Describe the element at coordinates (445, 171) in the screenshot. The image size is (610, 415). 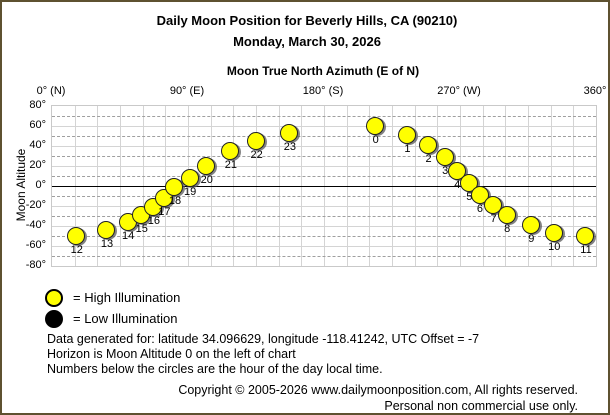
I see `hour-label: 3` at that location.